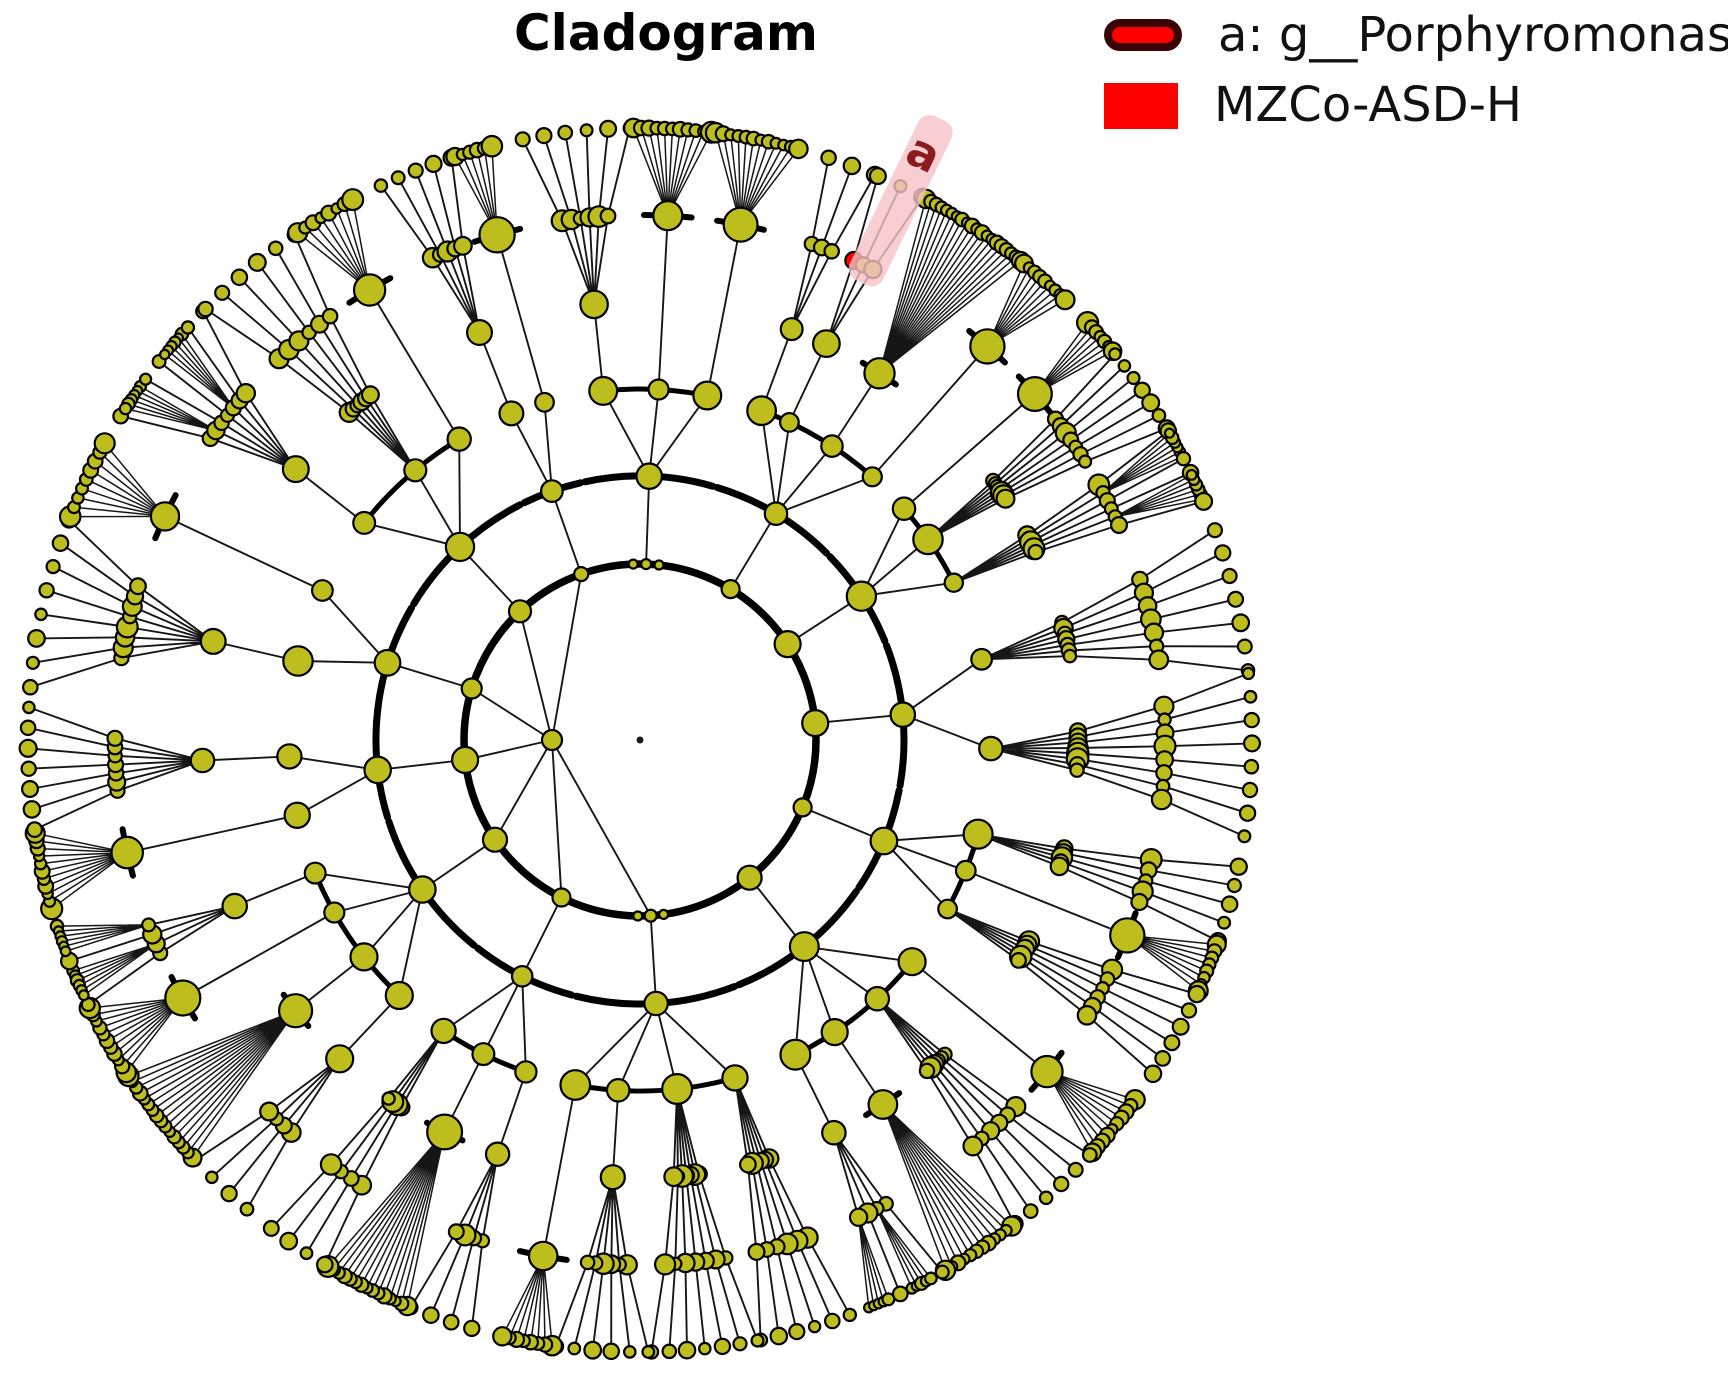 Image resolution: width=1728 pixels, height=1378 pixels. Describe the element at coordinates (1416, 105) in the screenshot. I see `legend-item-group: MZCo-ASD-H` at that location.